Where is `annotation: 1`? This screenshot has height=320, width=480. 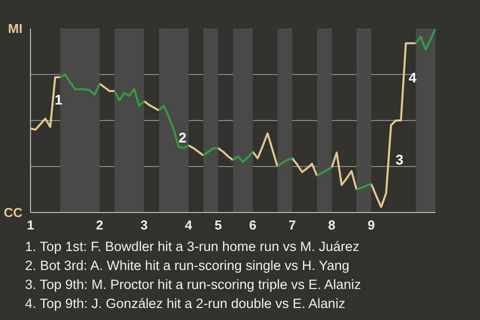
annotation: 1 is located at coordinates (58, 100).